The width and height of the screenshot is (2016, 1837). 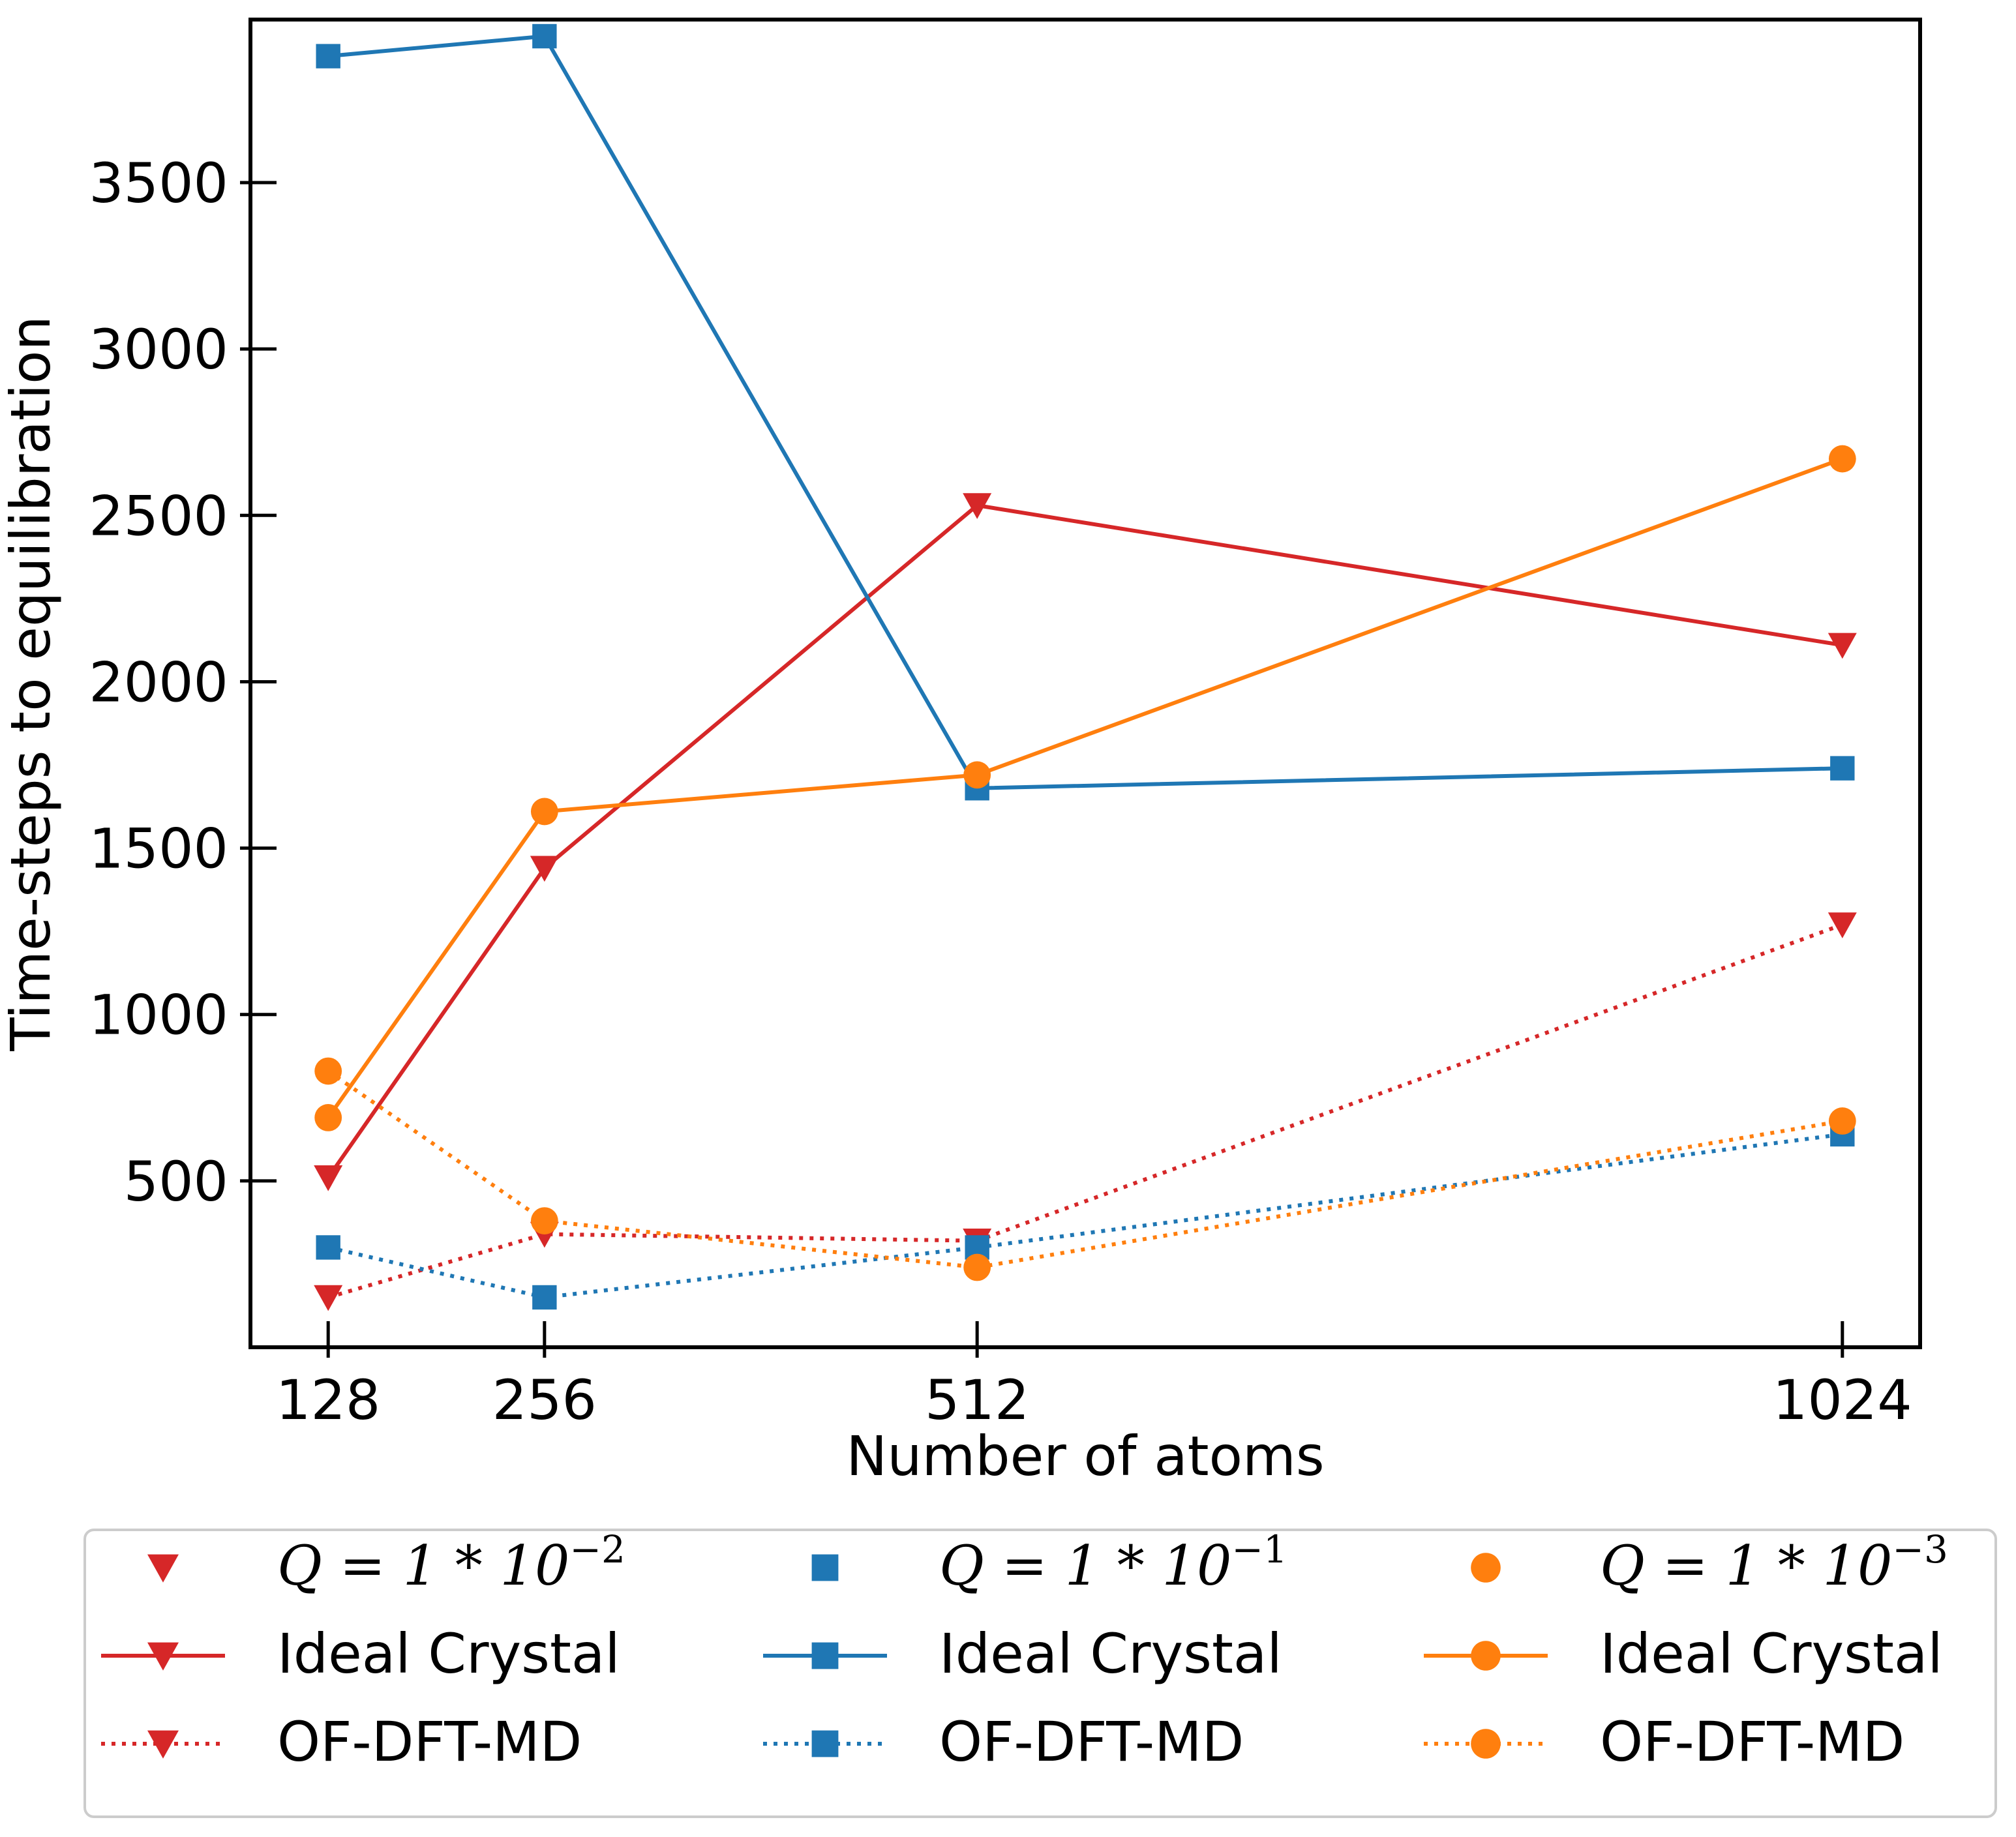 What do you see at coordinates (158, 682) in the screenshot?
I see `y-tick-label: 2000` at bounding box center [158, 682].